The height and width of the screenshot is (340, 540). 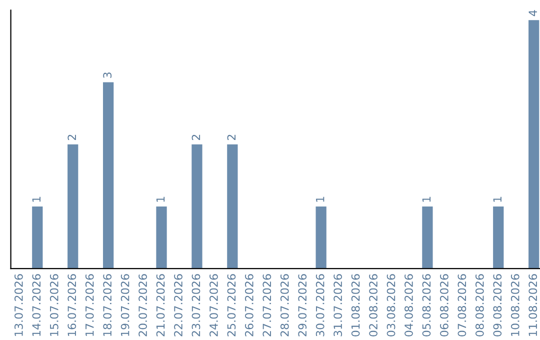 I want to click on x-tick-label: 22.07.2026, so click(x=178, y=305).